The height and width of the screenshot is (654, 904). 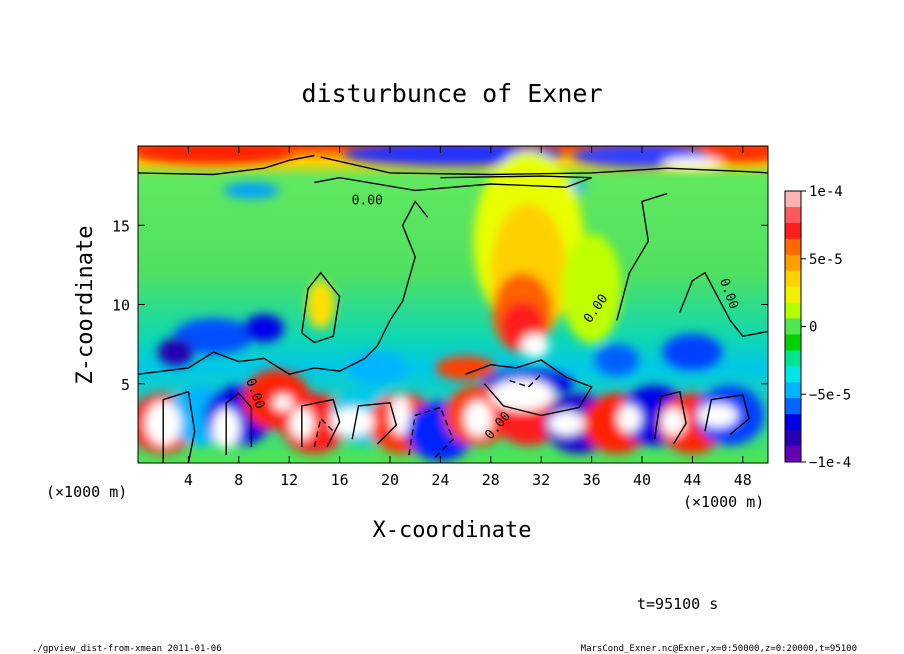 I want to click on x-tick-label: 16, so click(x=340, y=480).